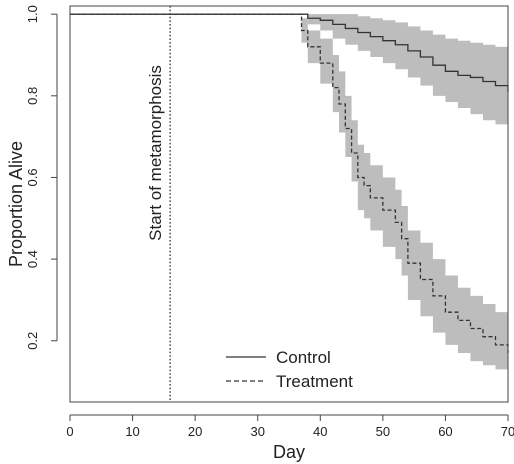  I want to click on x-axis-label: Day, so click(289, 452).